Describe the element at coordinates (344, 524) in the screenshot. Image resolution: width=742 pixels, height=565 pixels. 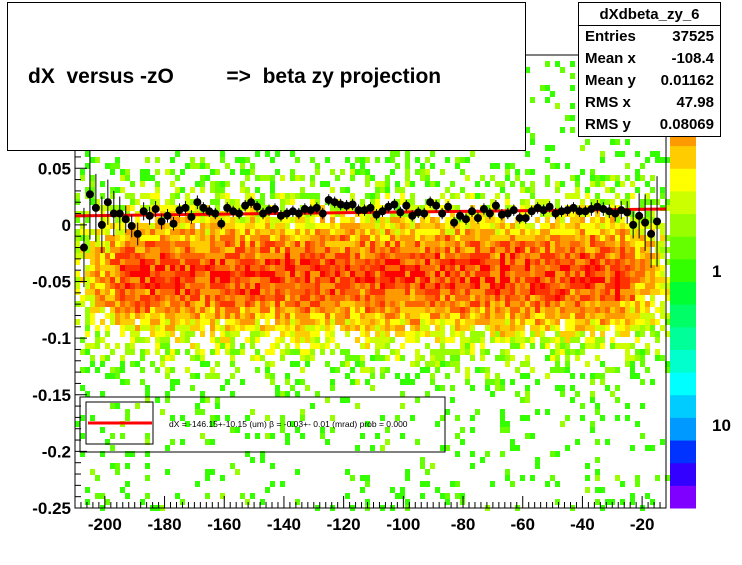
I see `x-tick-label: -120` at that location.